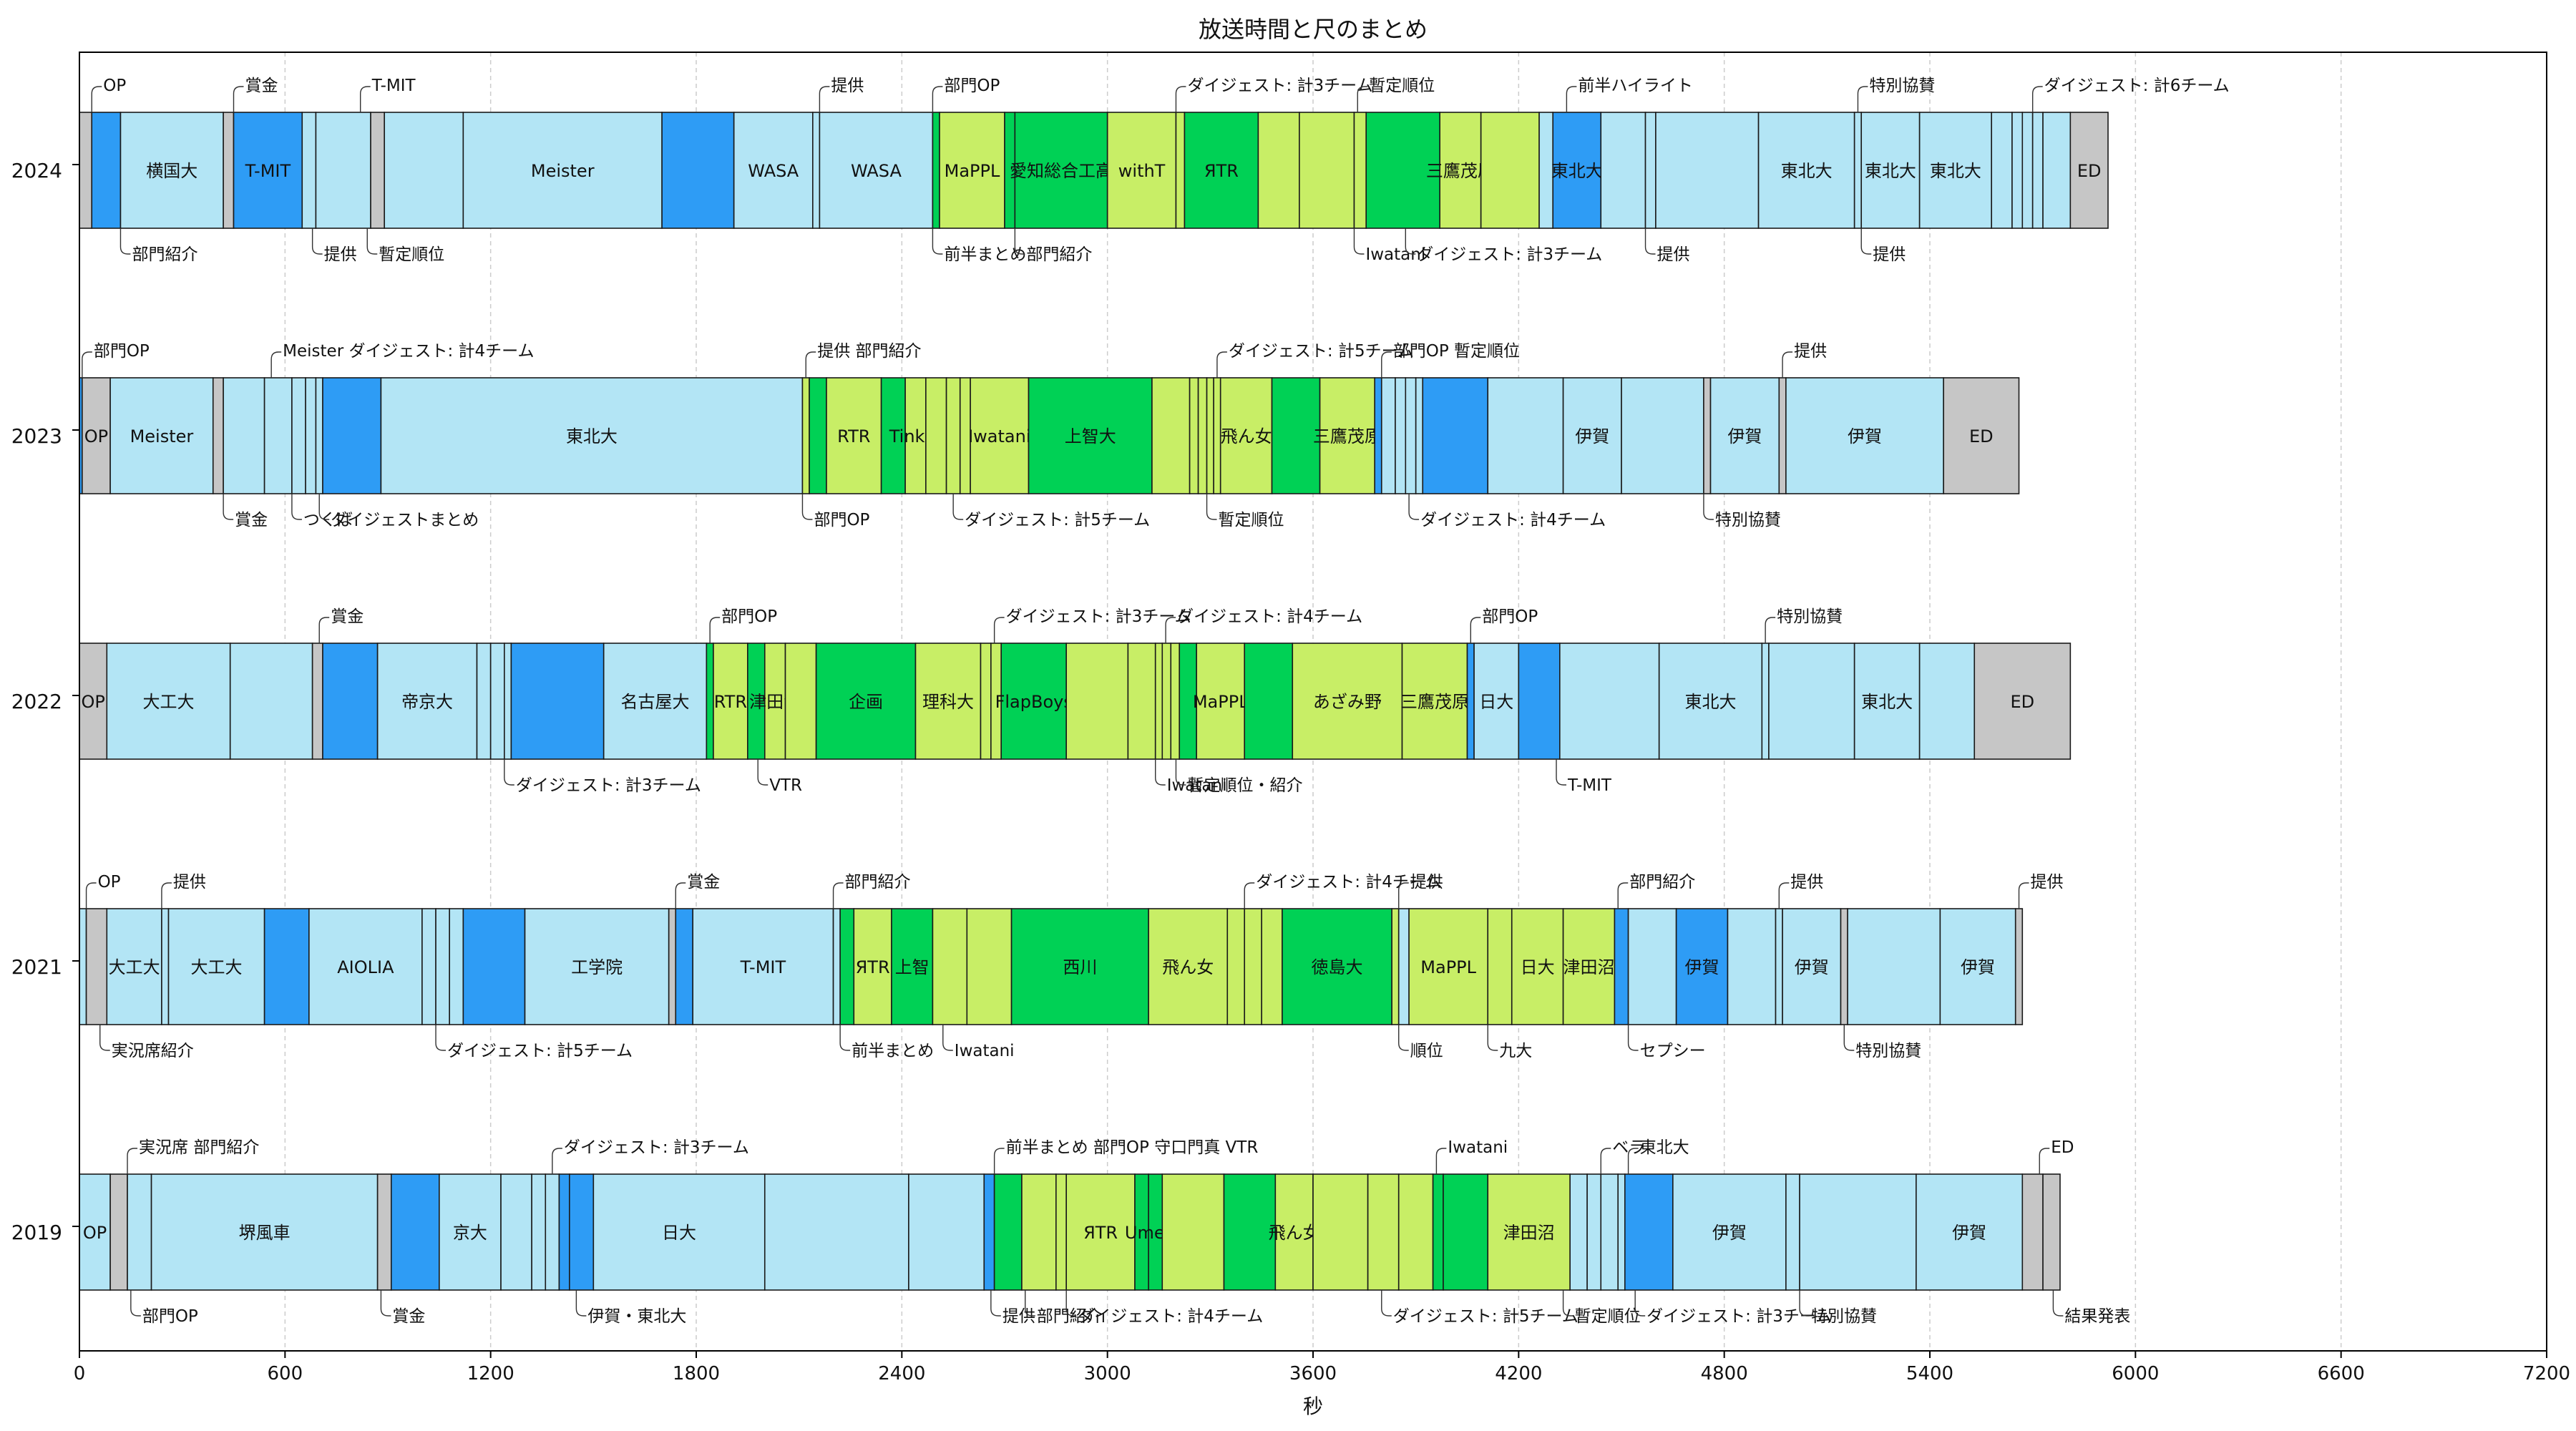  I want to click on segment-label: T-MIT, so click(763, 967).